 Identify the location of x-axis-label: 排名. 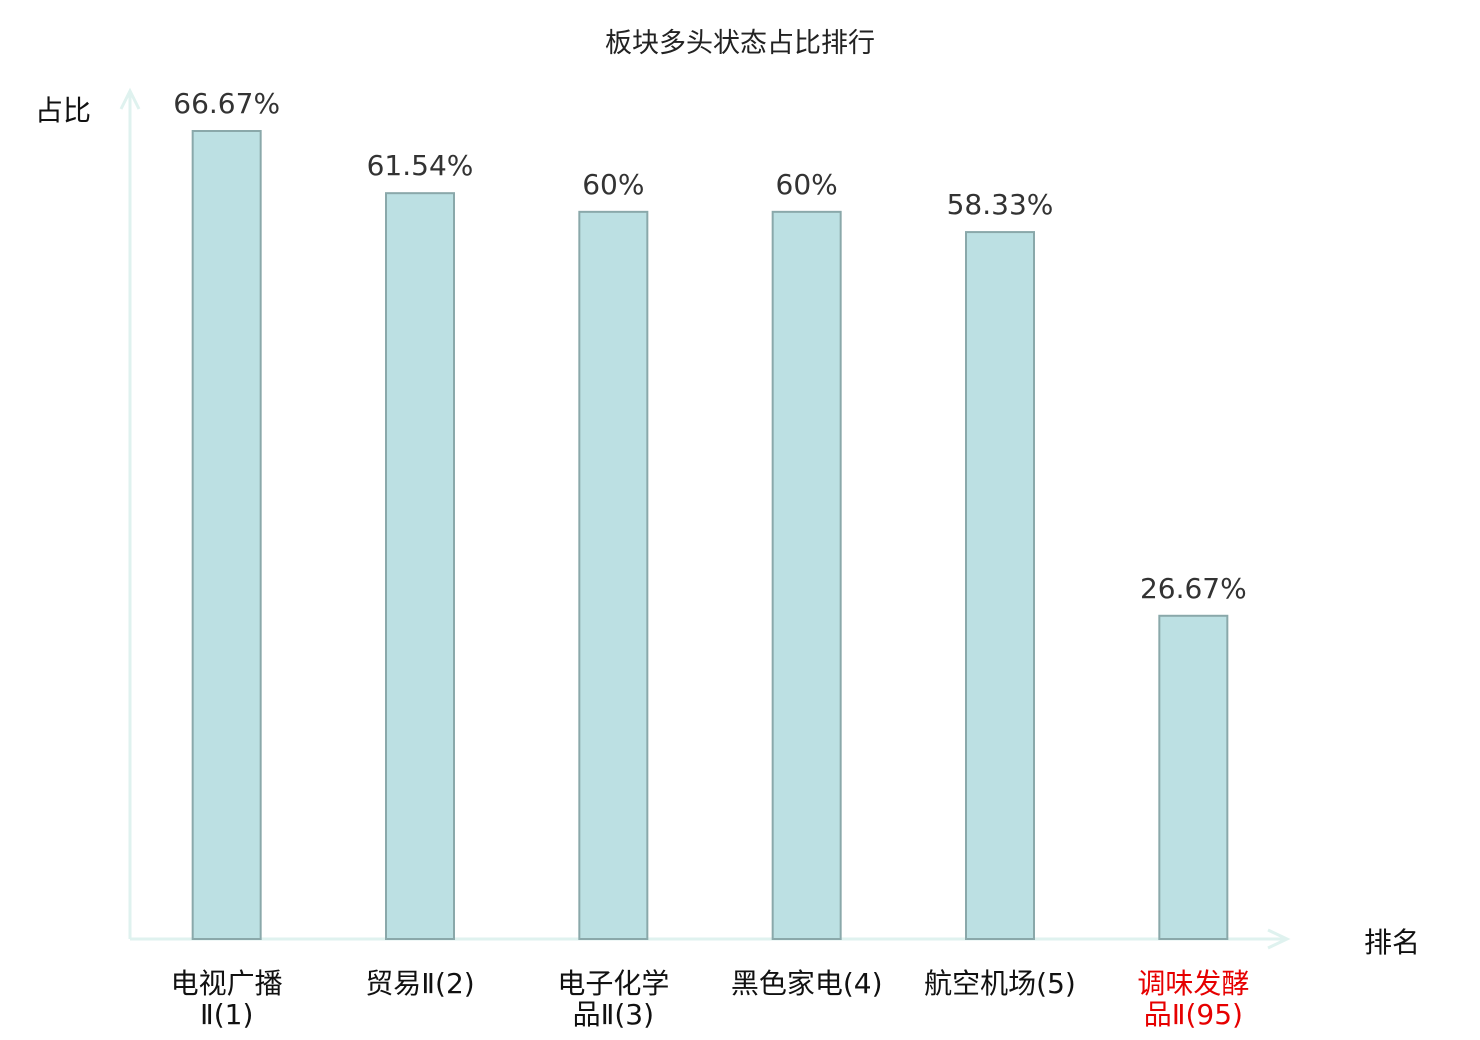
(1392, 942).